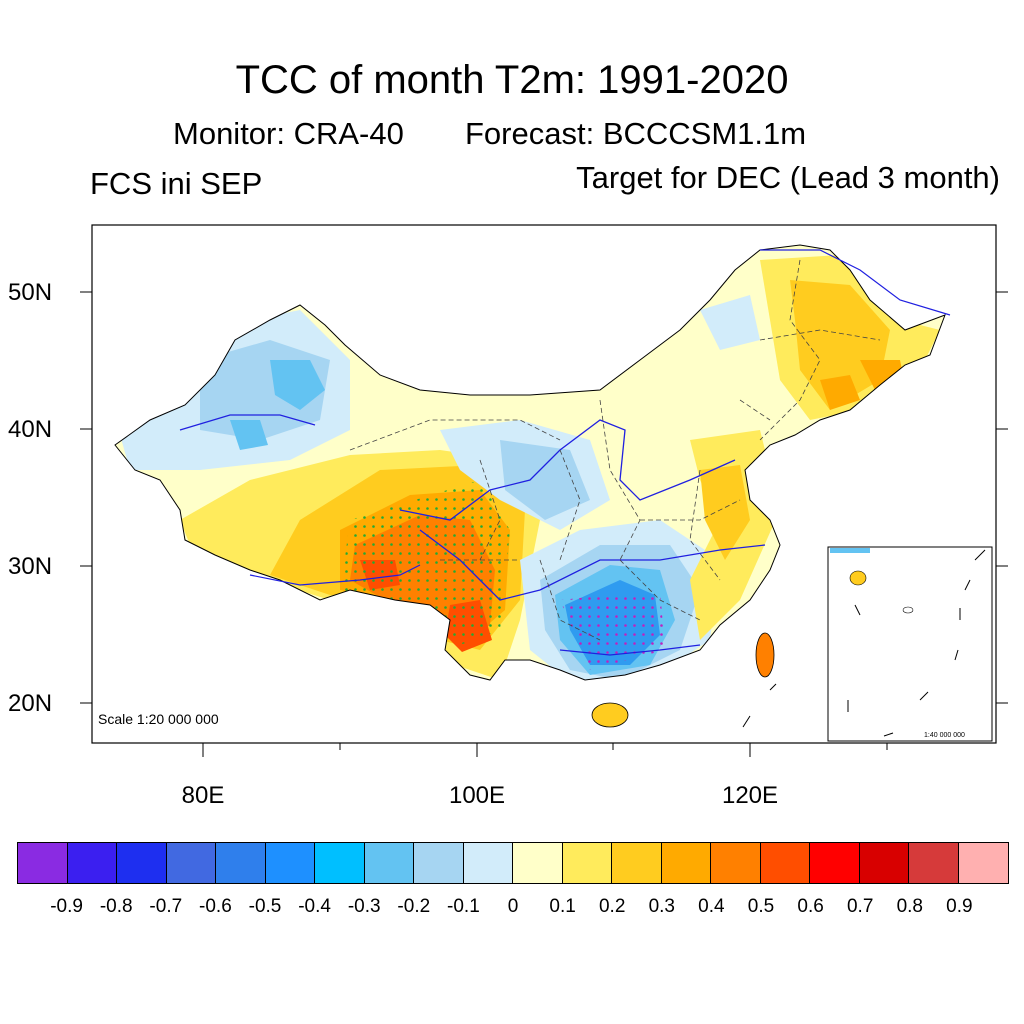  Describe the element at coordinates (463, 906) in the screenshot. I see `colorbar-label: -0.1` at that location.